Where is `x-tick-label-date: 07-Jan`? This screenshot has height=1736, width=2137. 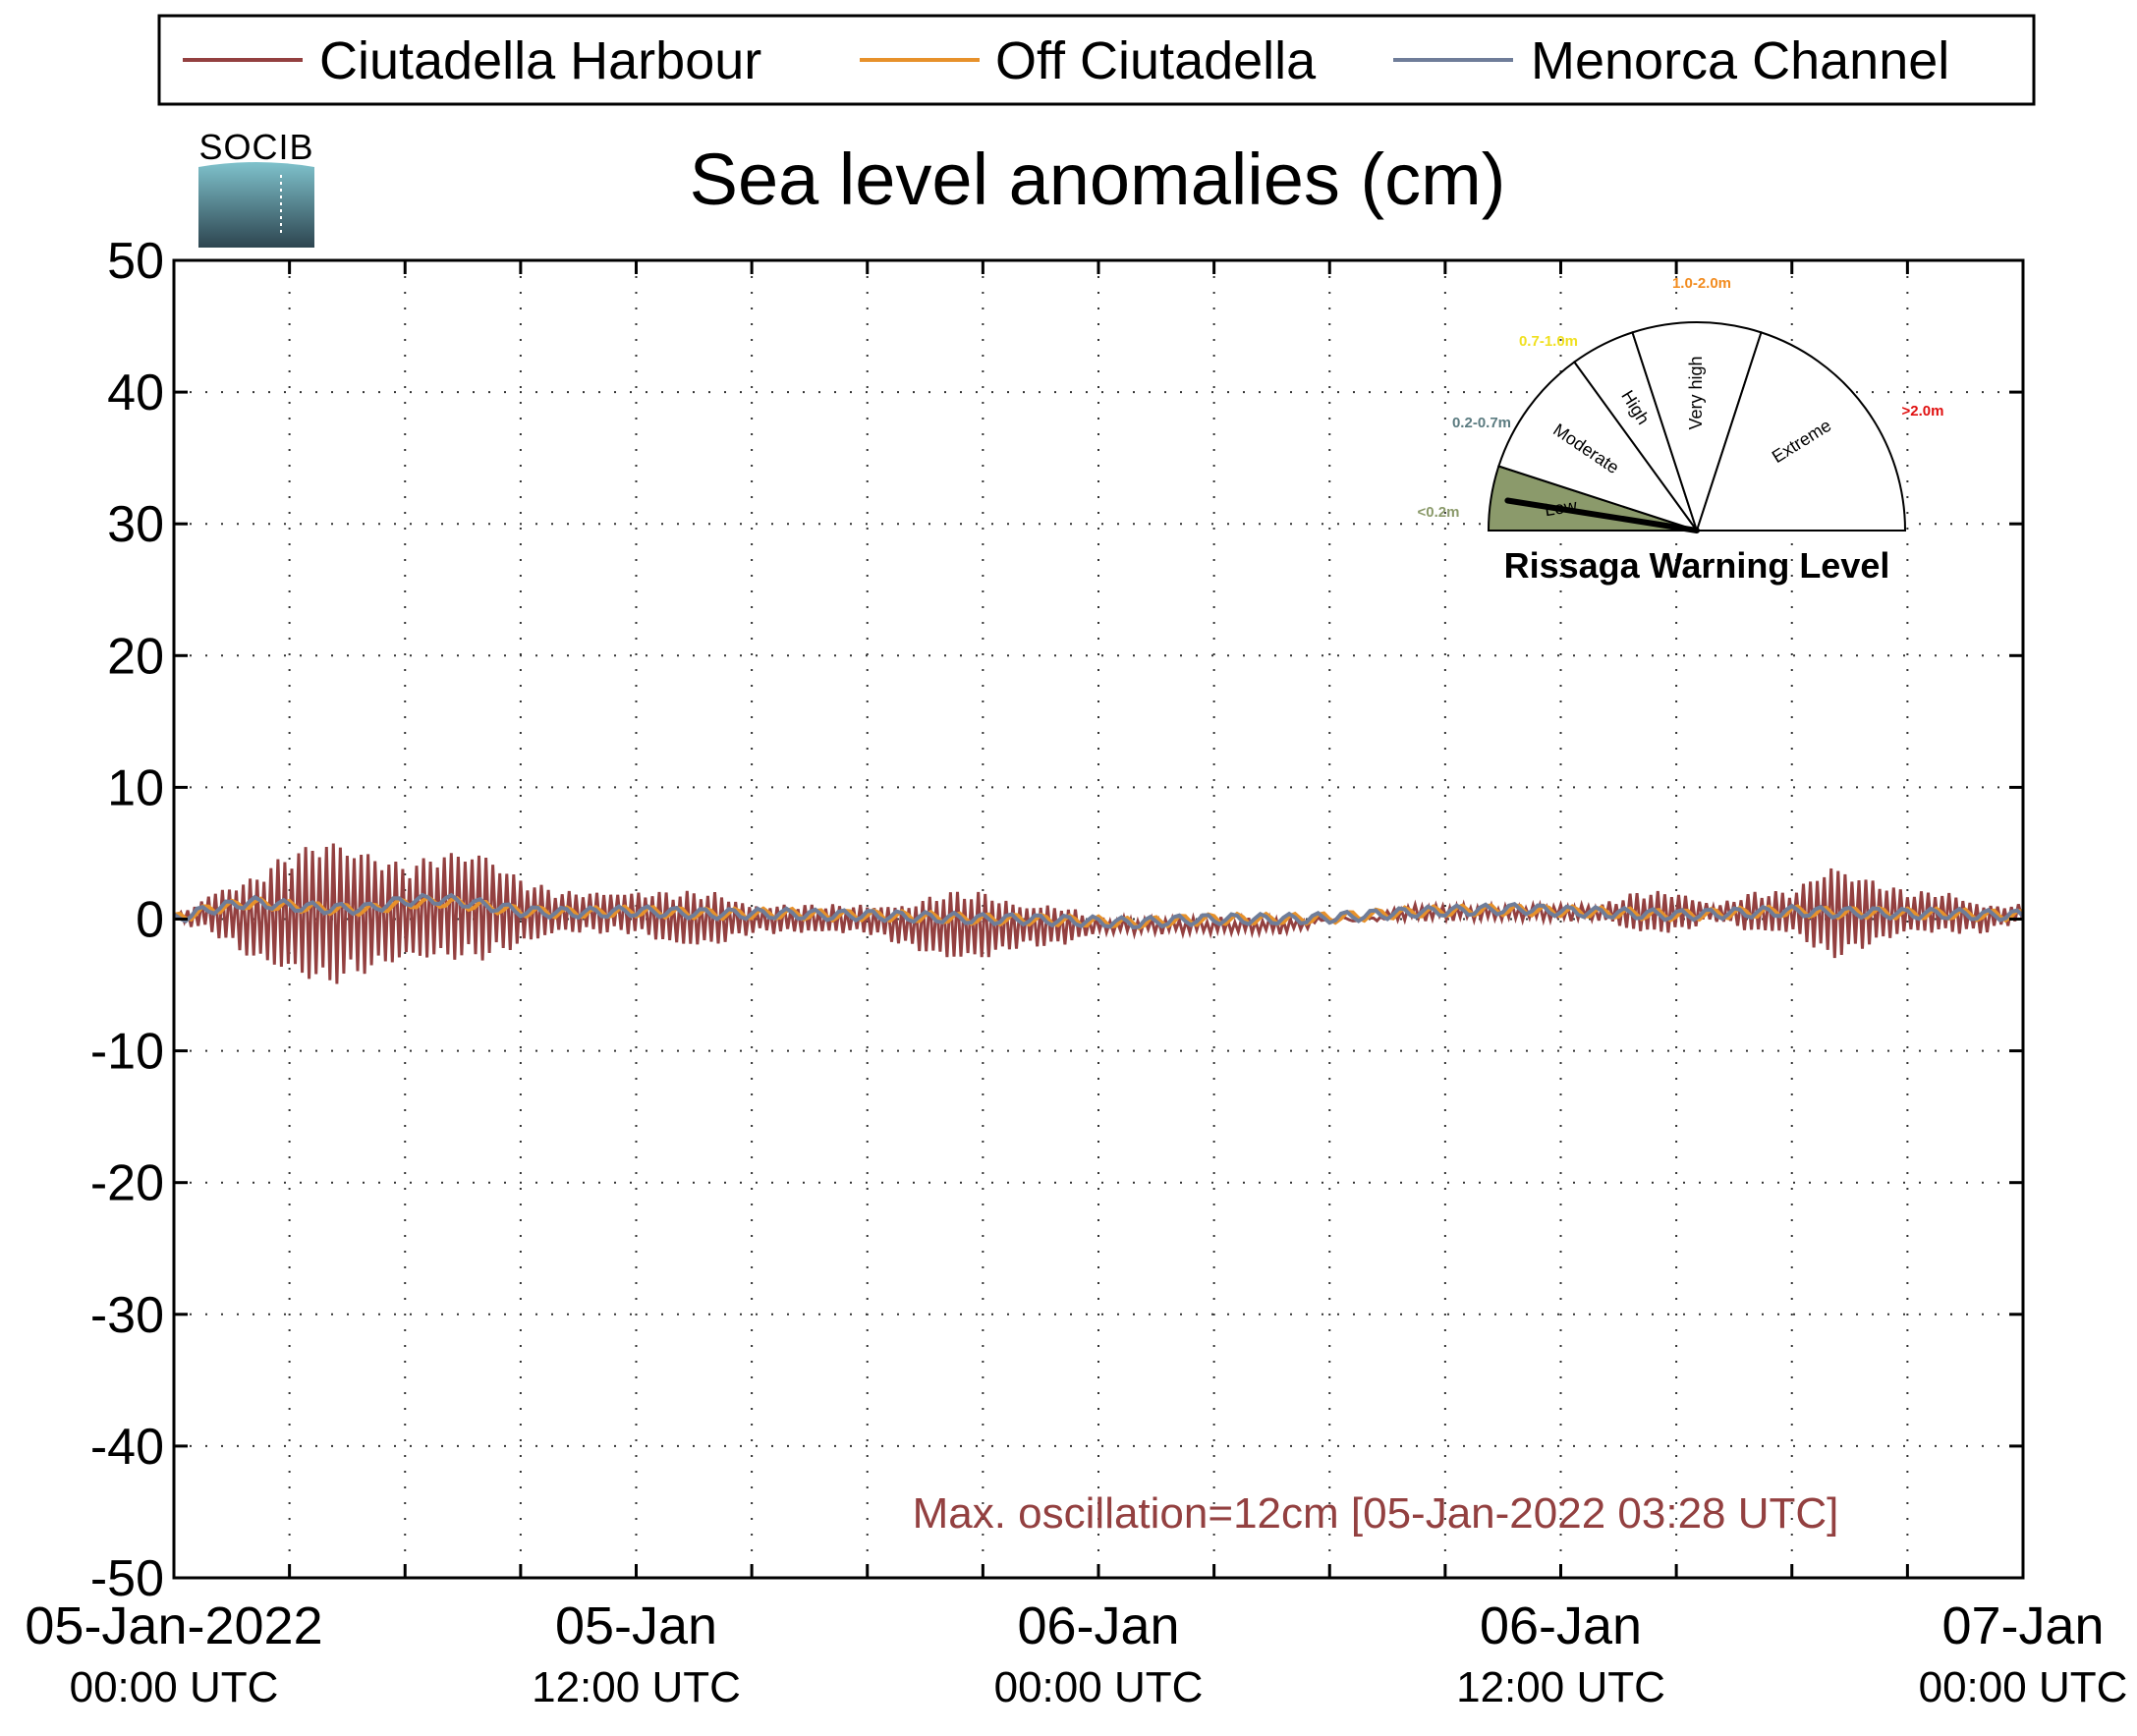 x-tick-label-date: 07-Jan is located at coordinates (2022, 1625).